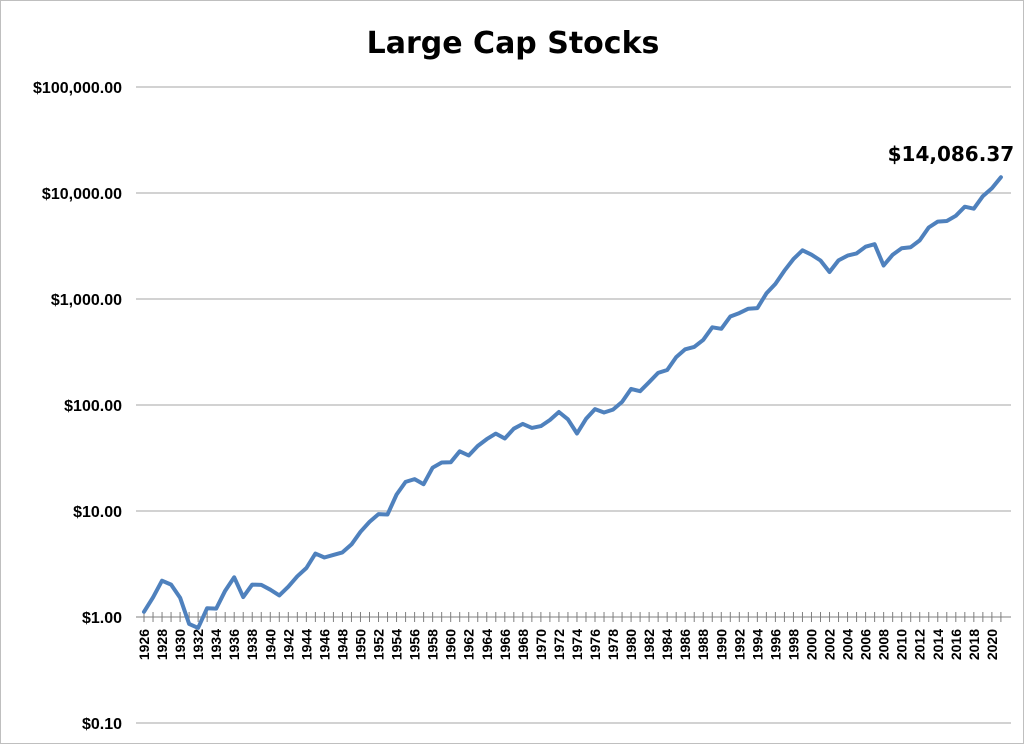  I want to click on x-tick-label: 1992, so click(739, 644).